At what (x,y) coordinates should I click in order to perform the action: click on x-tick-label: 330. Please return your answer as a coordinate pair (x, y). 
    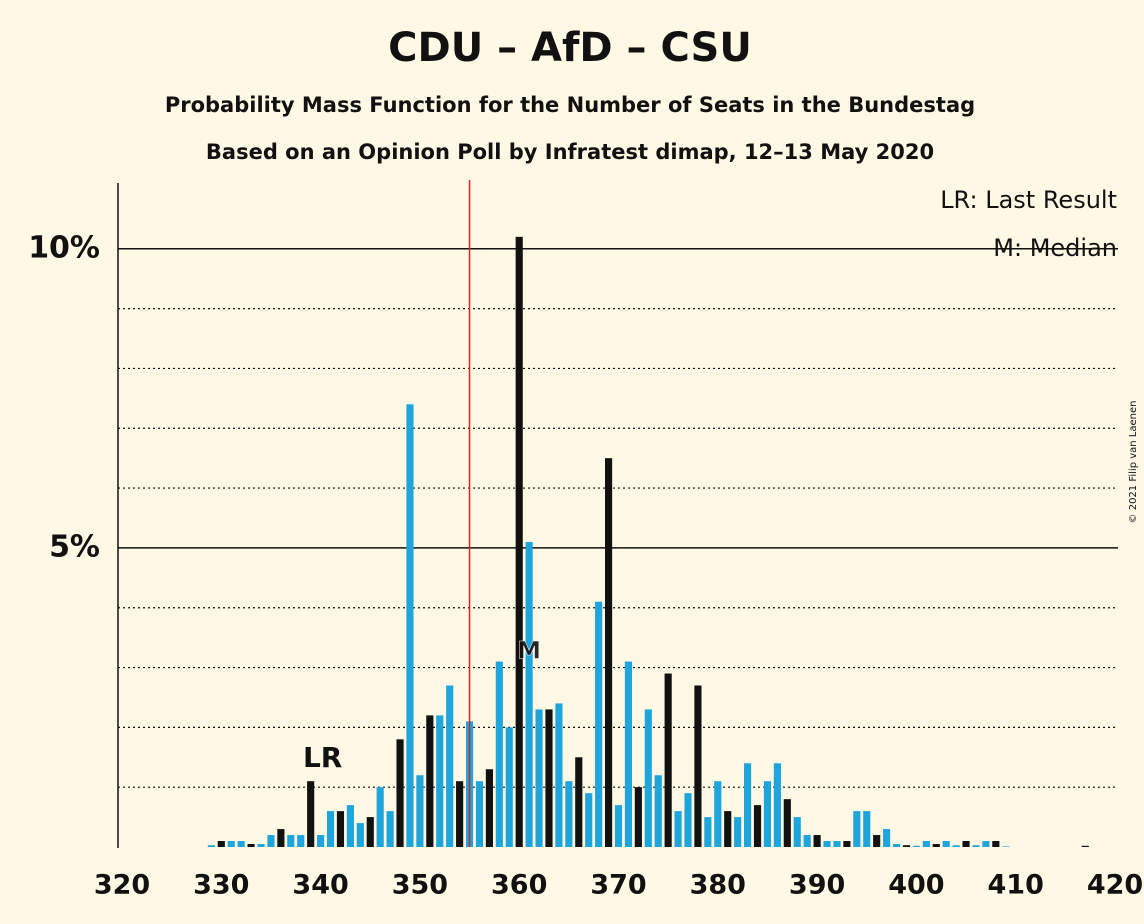
    Looking at the image, I should click on (221, 885).